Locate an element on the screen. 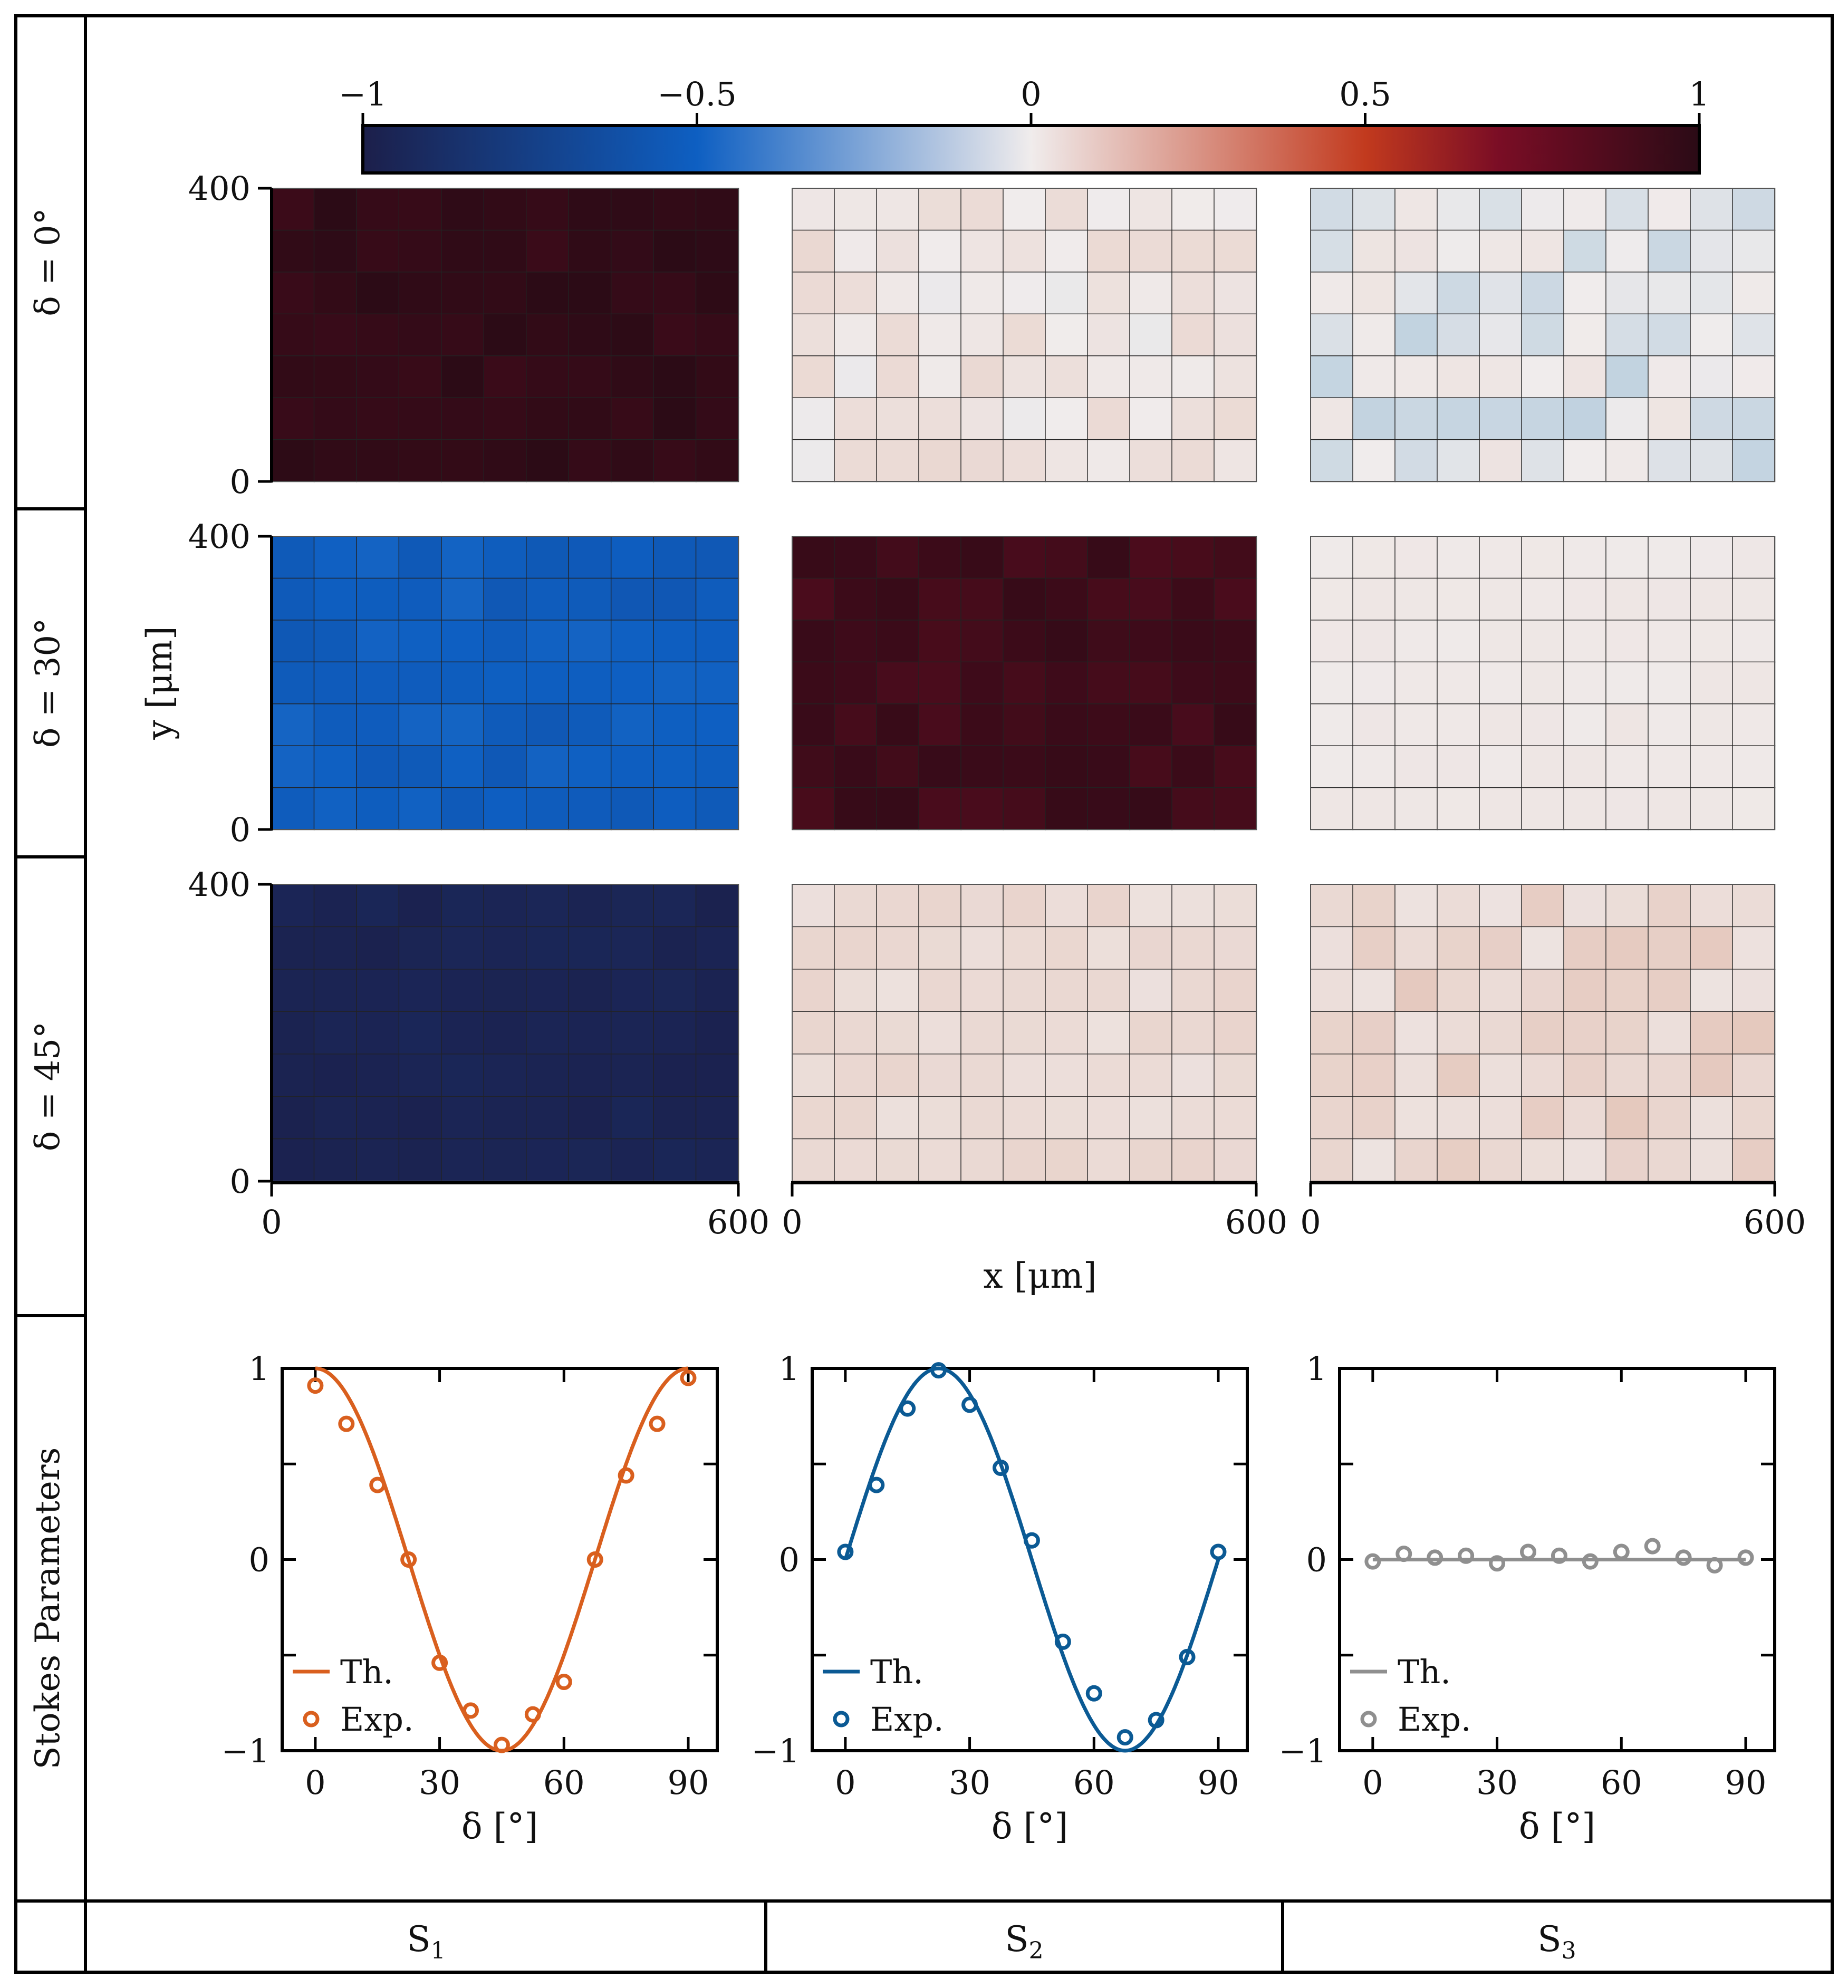 This screenshot has width=1848, height=1988. line-plot-2: 0 30 60 90 −1 0 1 δ [°] Th. Exp. is located at coordinates (1000, 1598).